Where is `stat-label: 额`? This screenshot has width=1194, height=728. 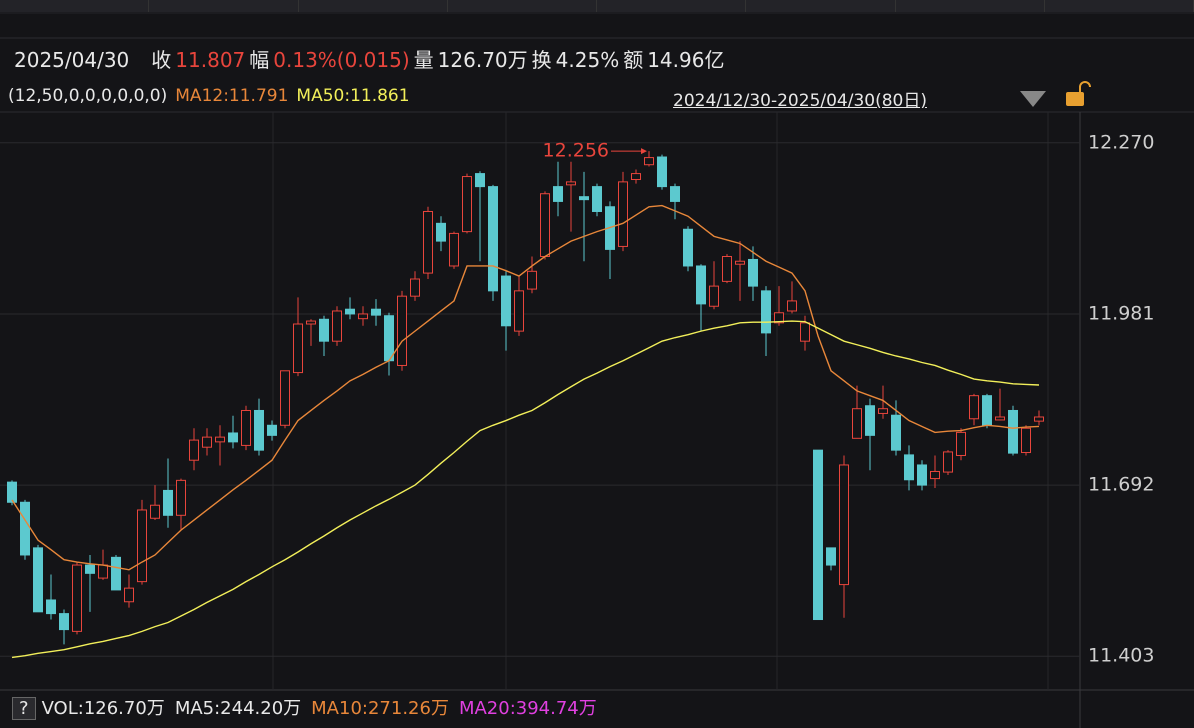
stat-label: 额 is located at coordinates (633, 60).